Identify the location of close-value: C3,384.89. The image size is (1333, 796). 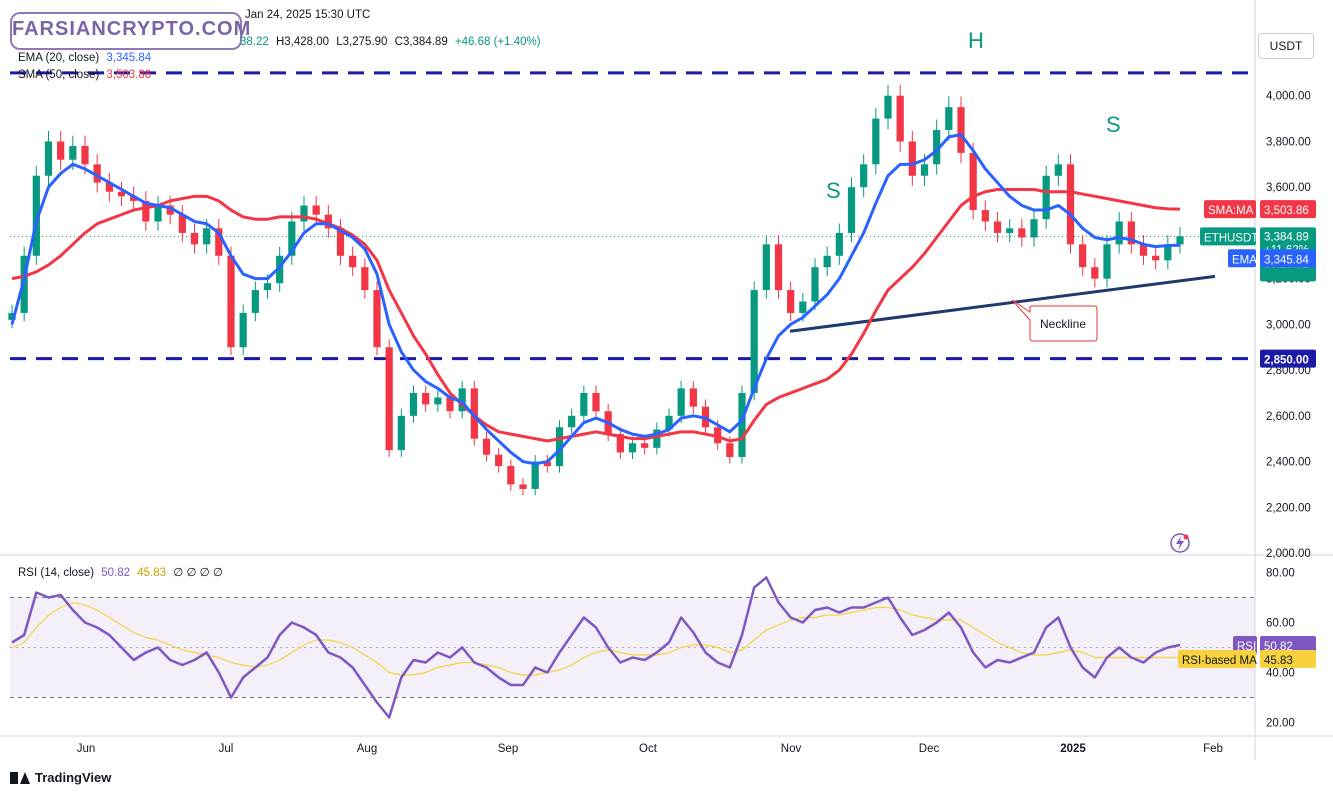
(421, 42).